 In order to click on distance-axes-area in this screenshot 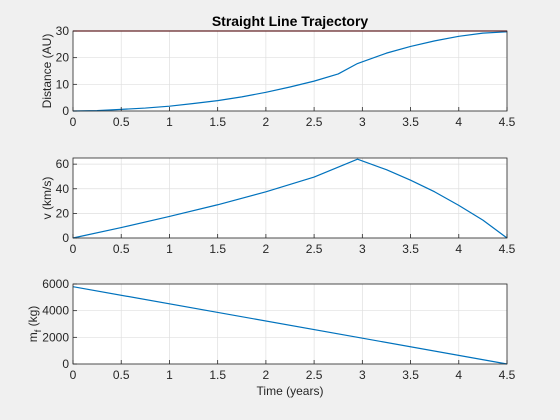, I will do `click(290, 71)`.